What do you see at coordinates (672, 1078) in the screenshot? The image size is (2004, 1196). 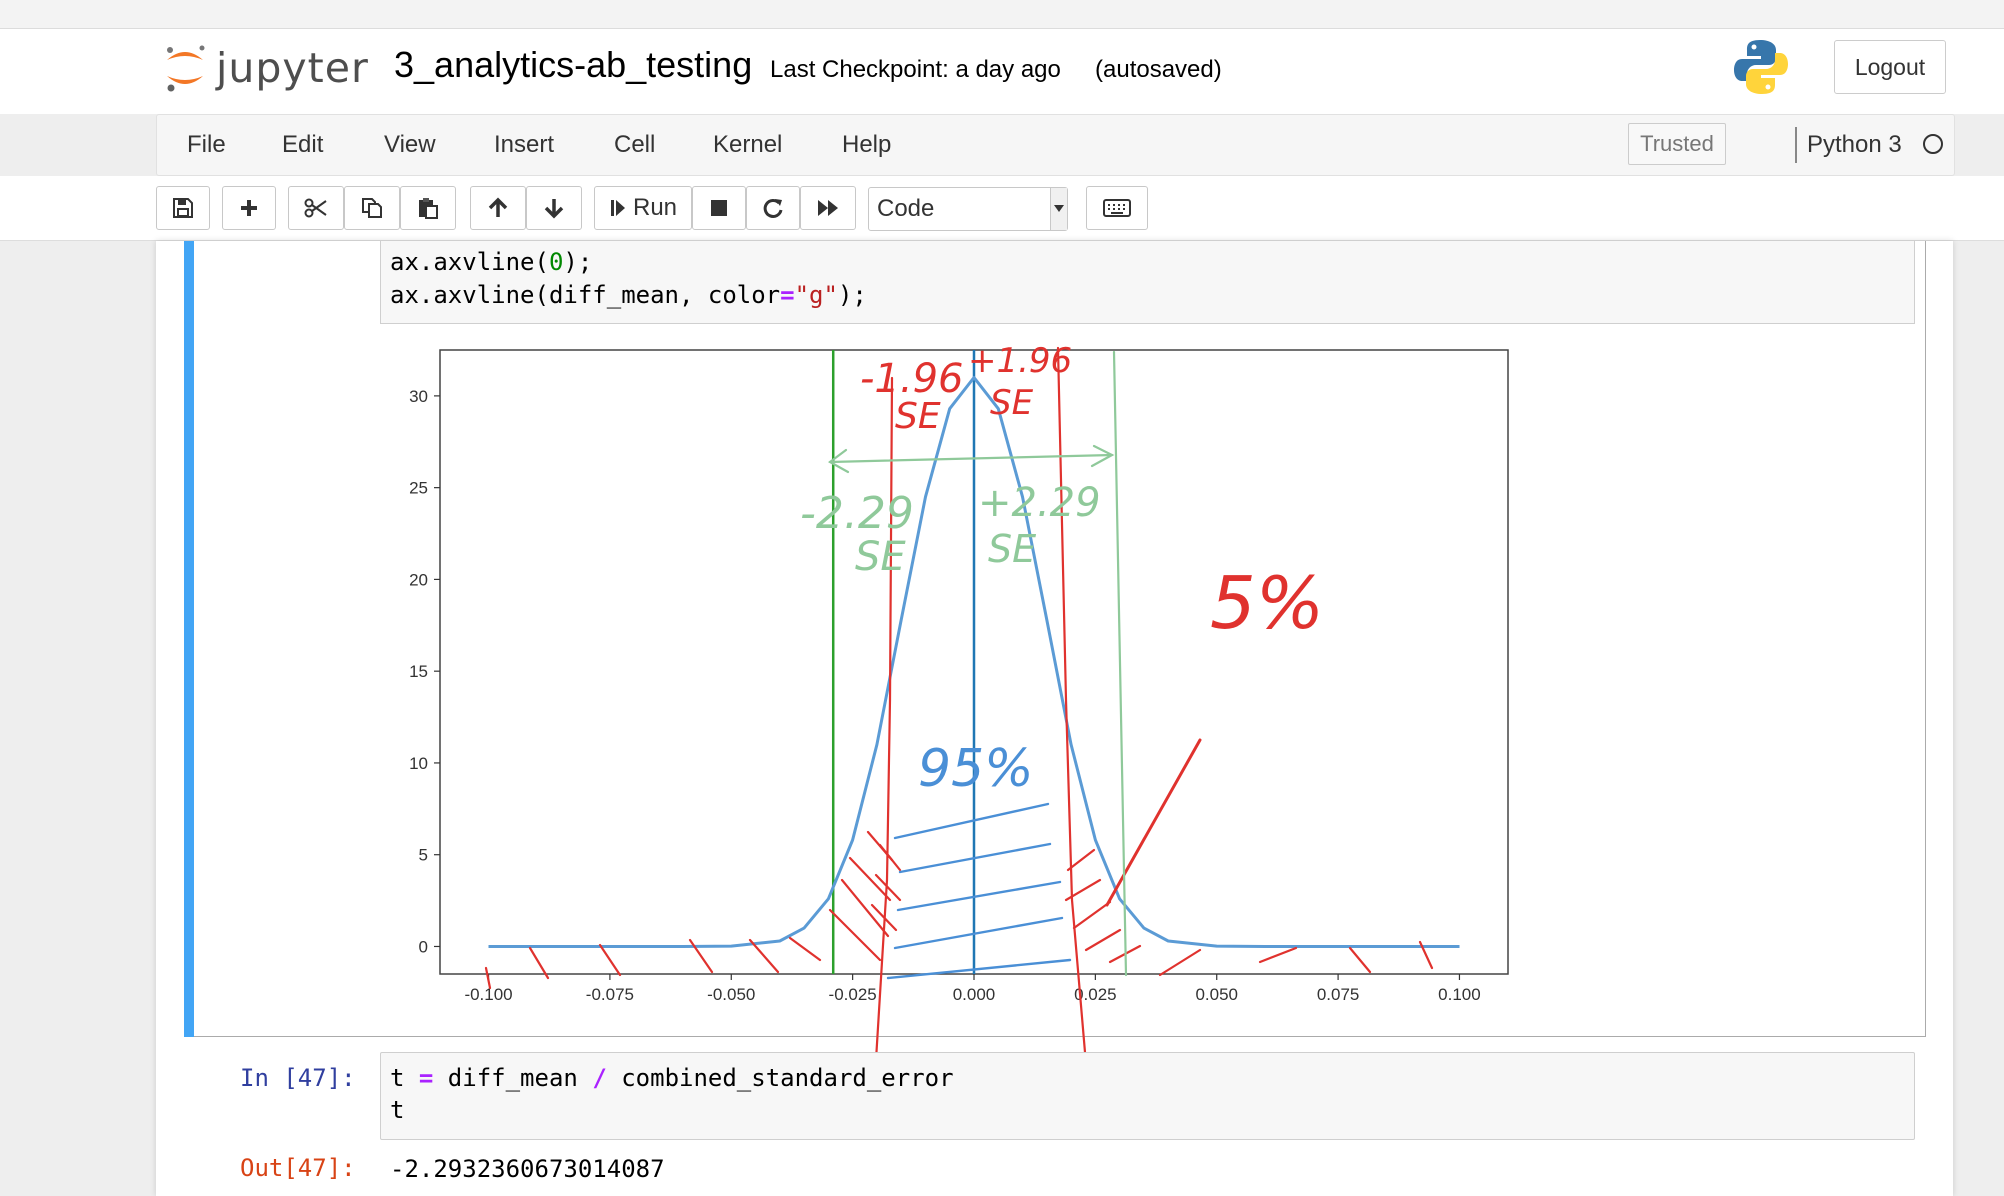 I see `code-line: t = diff_mean / combined_standard_error` at bounding box center [672, 1078].